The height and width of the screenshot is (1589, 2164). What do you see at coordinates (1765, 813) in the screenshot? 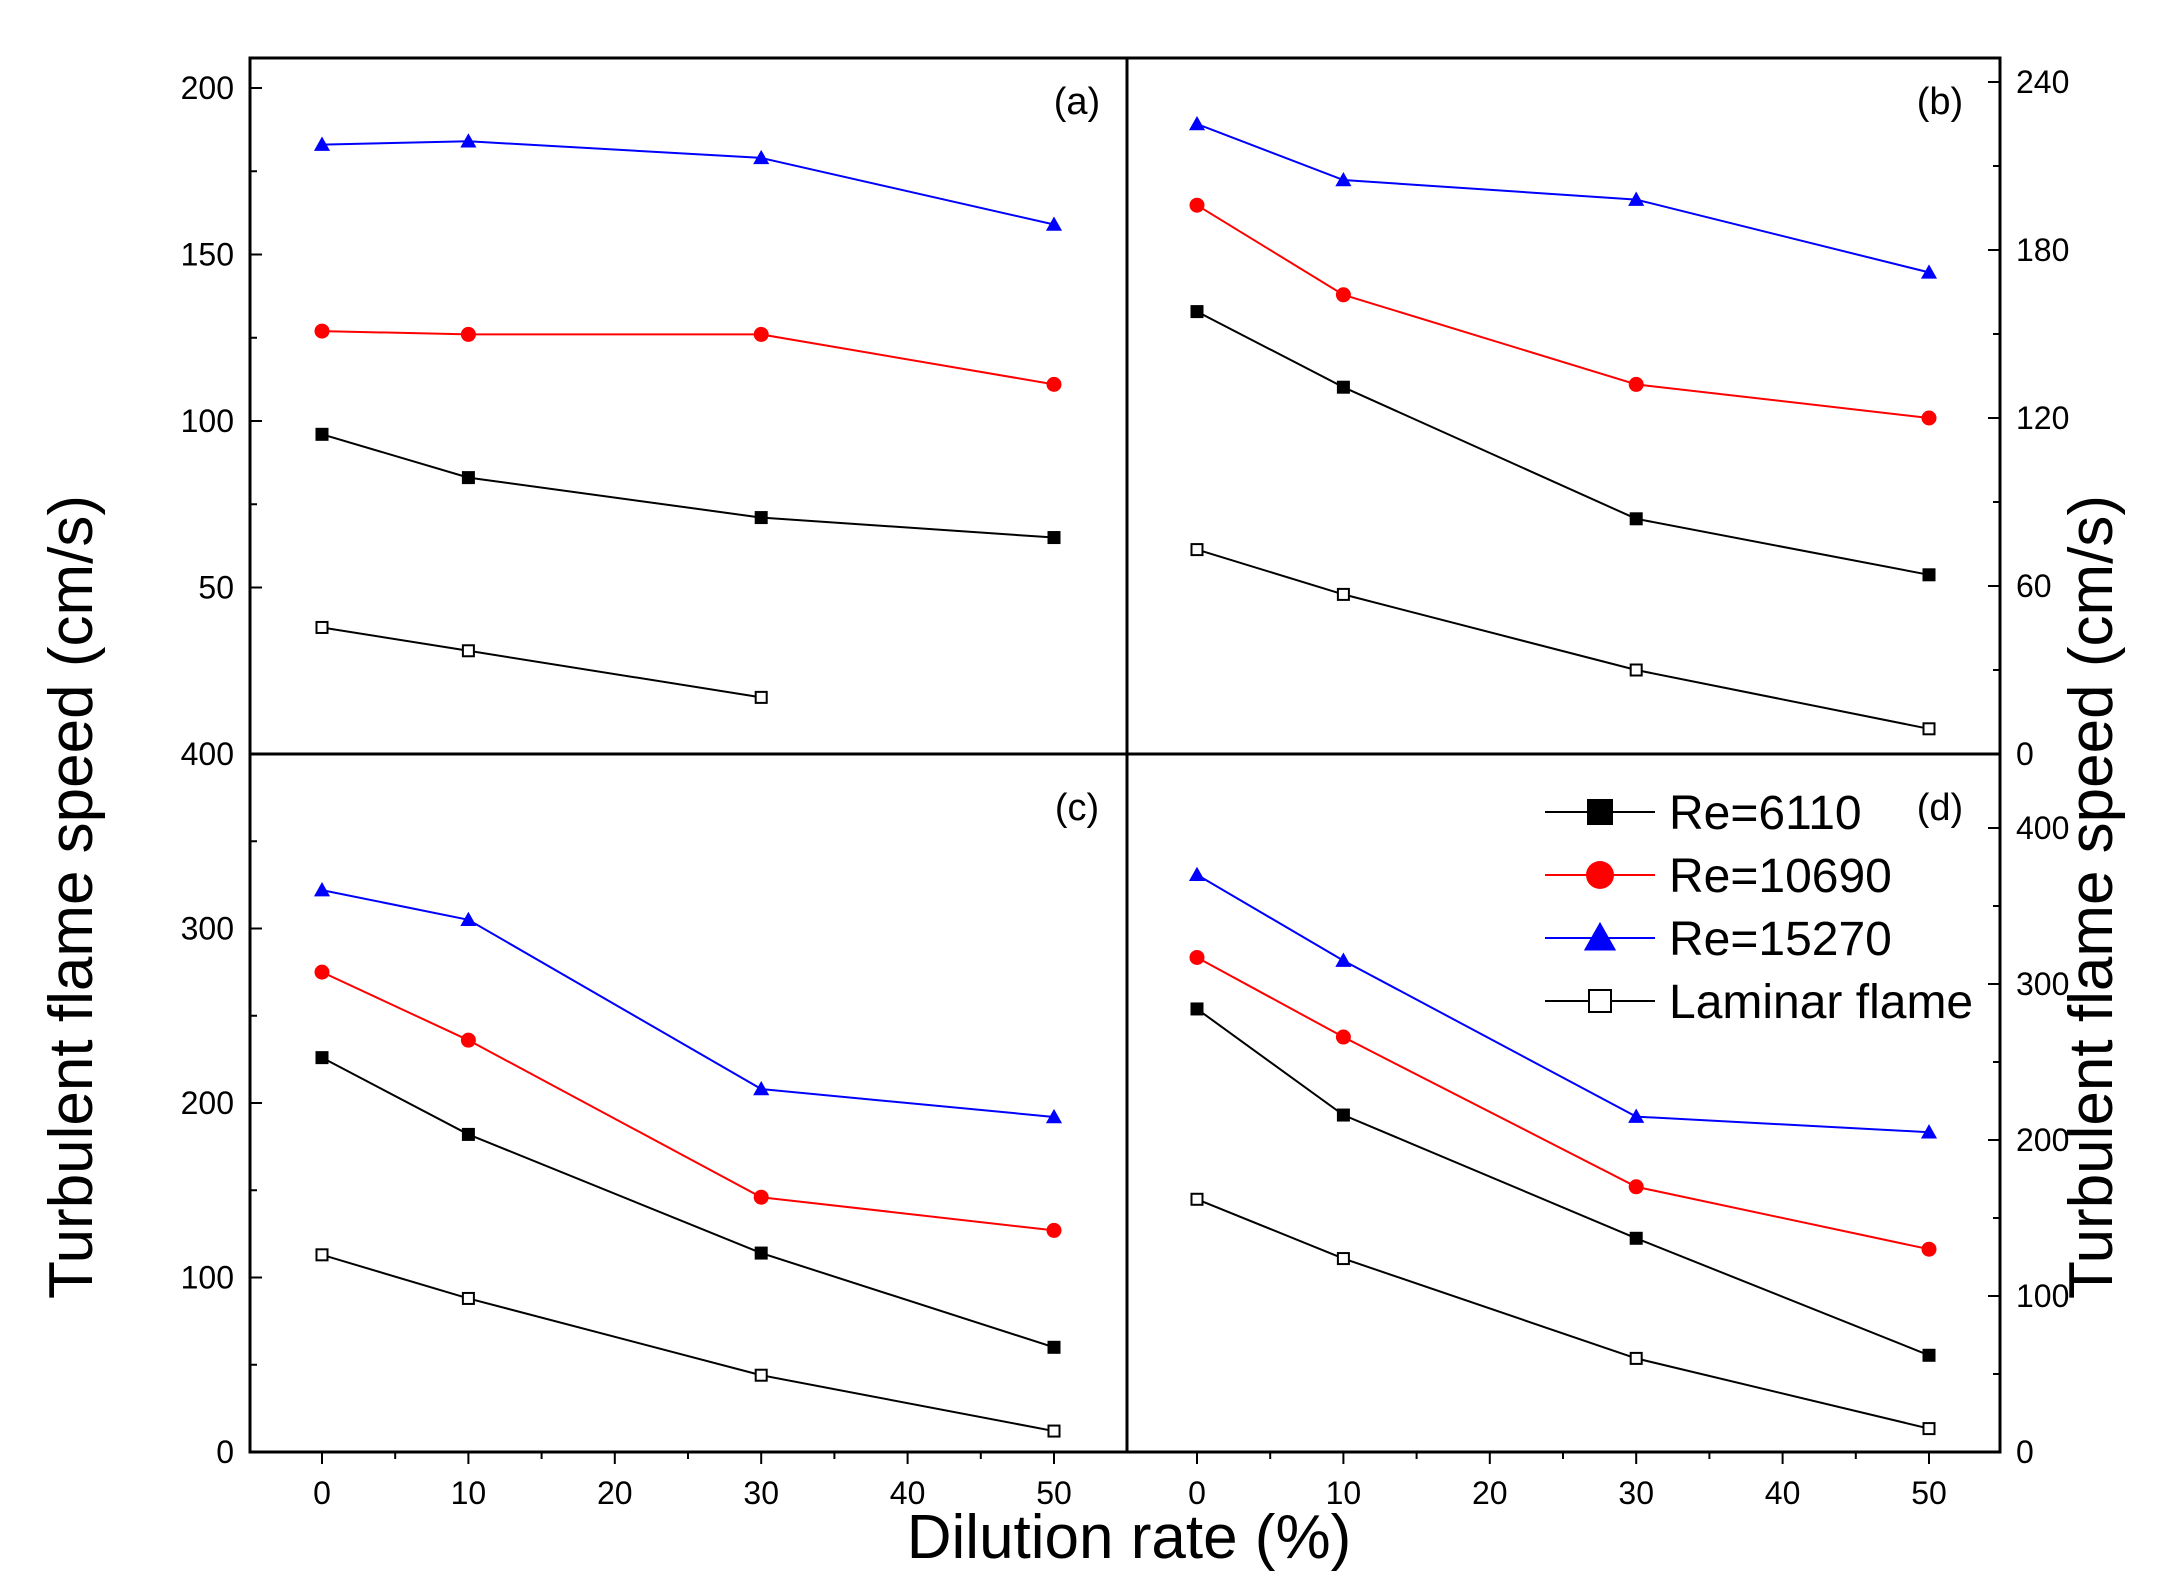
I see `legend-label: Re=6110` at bounding box center [1765, 813].